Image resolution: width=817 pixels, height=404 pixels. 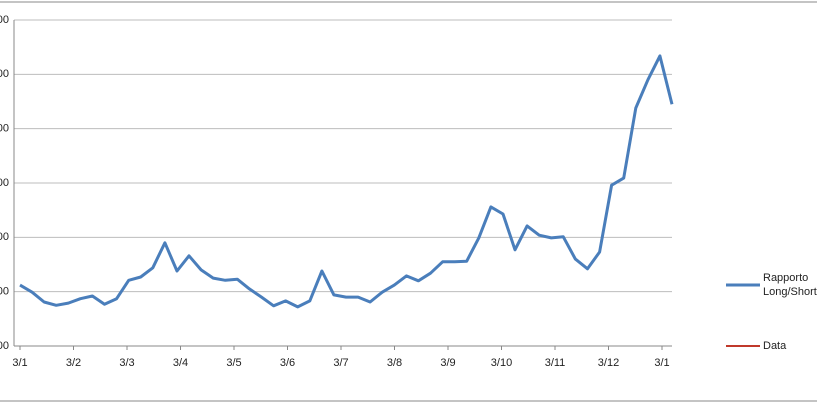 I want to click on y-tick-label: 700, so click(x=4, y=20).